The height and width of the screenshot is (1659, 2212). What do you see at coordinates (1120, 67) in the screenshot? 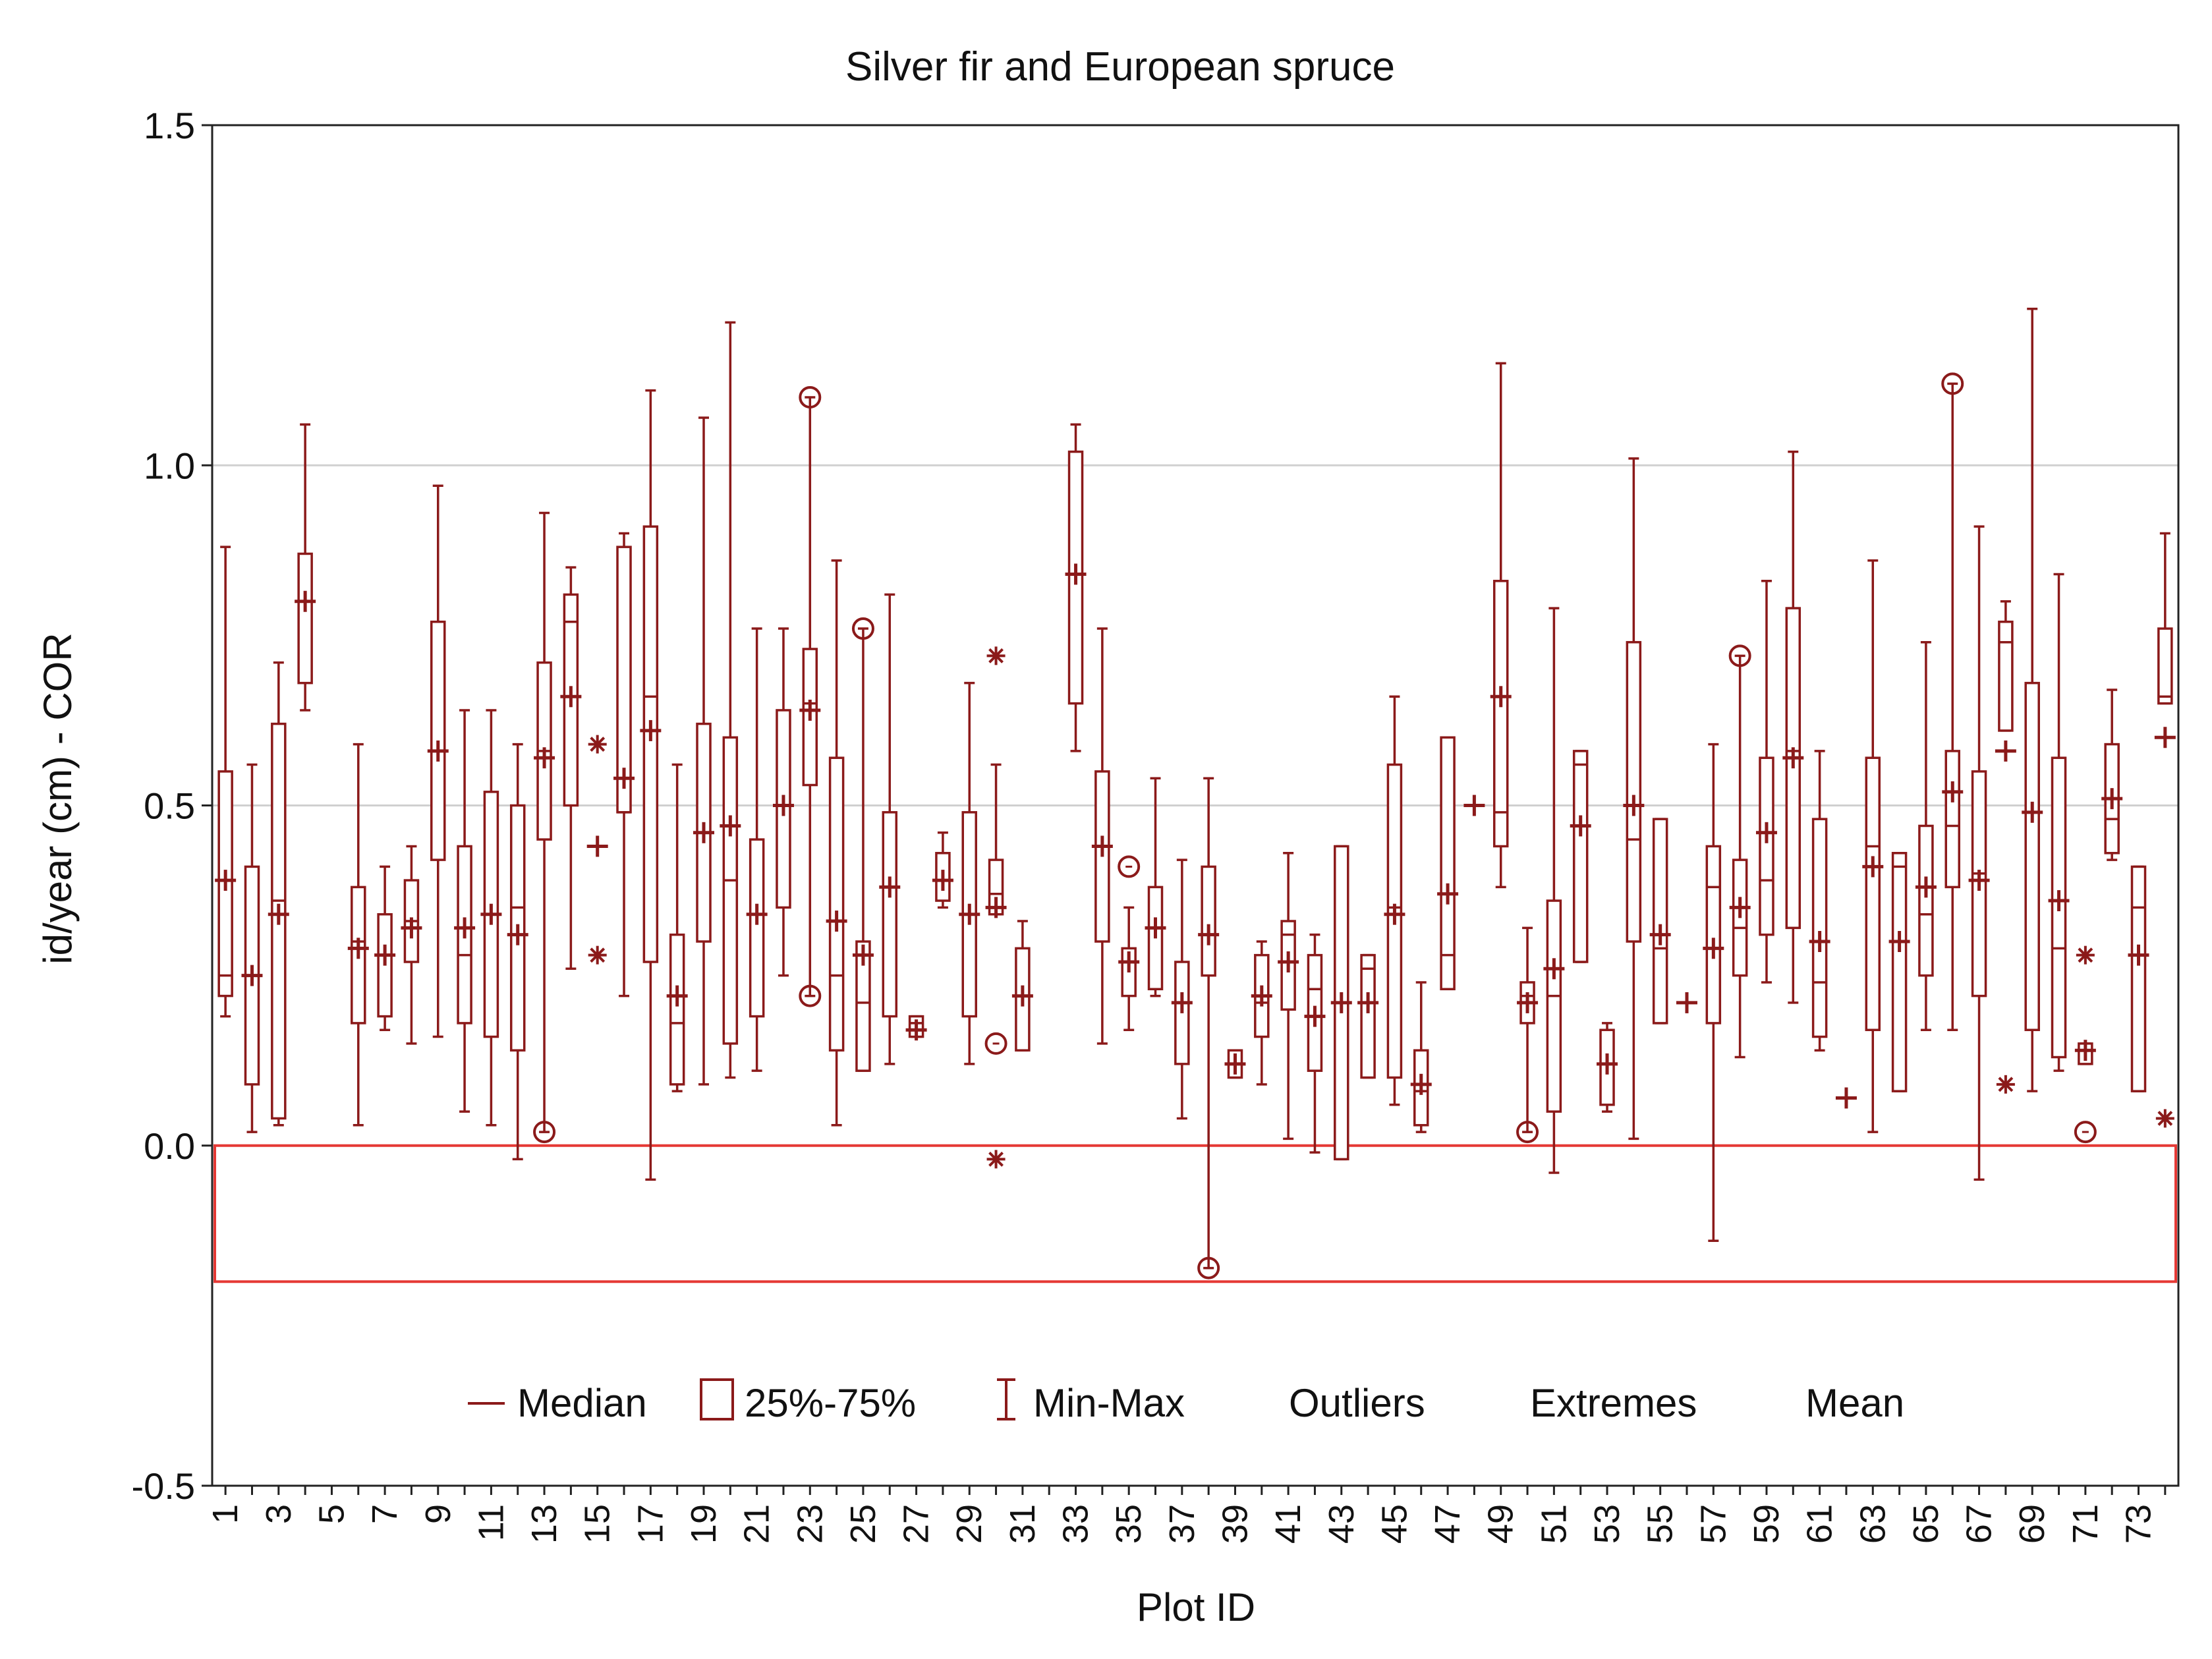
I see `chart-title: Silver fir and European spruce` at bounding box center [1120, 67].